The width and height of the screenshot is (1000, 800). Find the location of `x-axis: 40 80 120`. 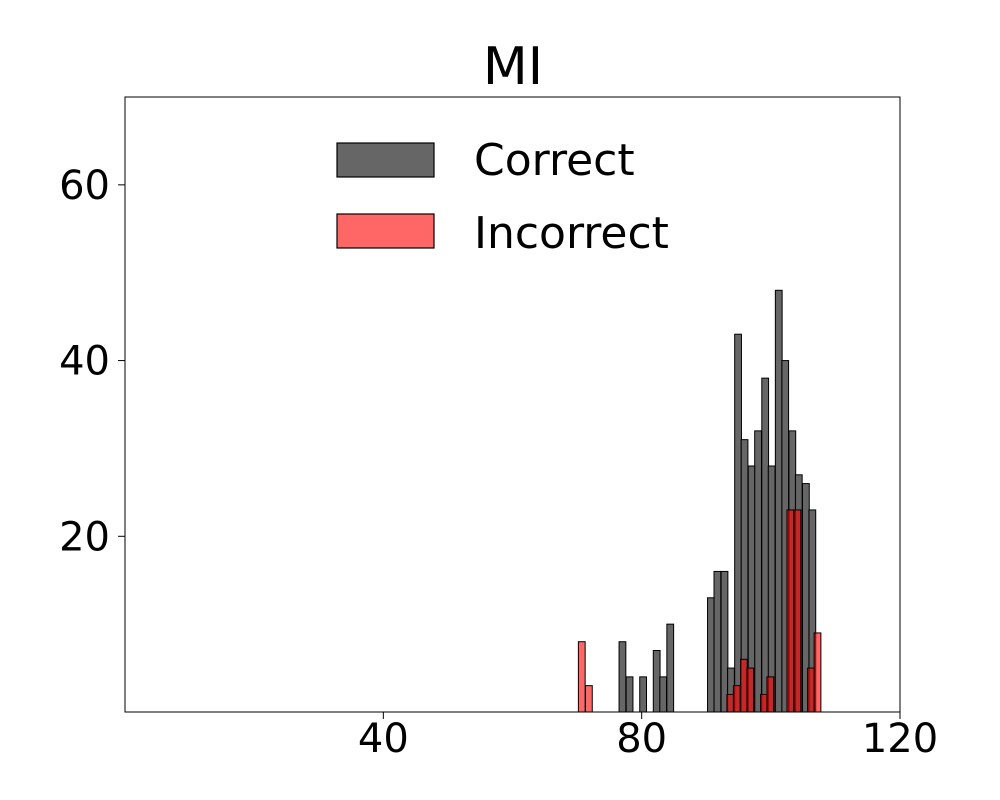

x-axis: 40 80 120 is located at coordinates (648, 737).